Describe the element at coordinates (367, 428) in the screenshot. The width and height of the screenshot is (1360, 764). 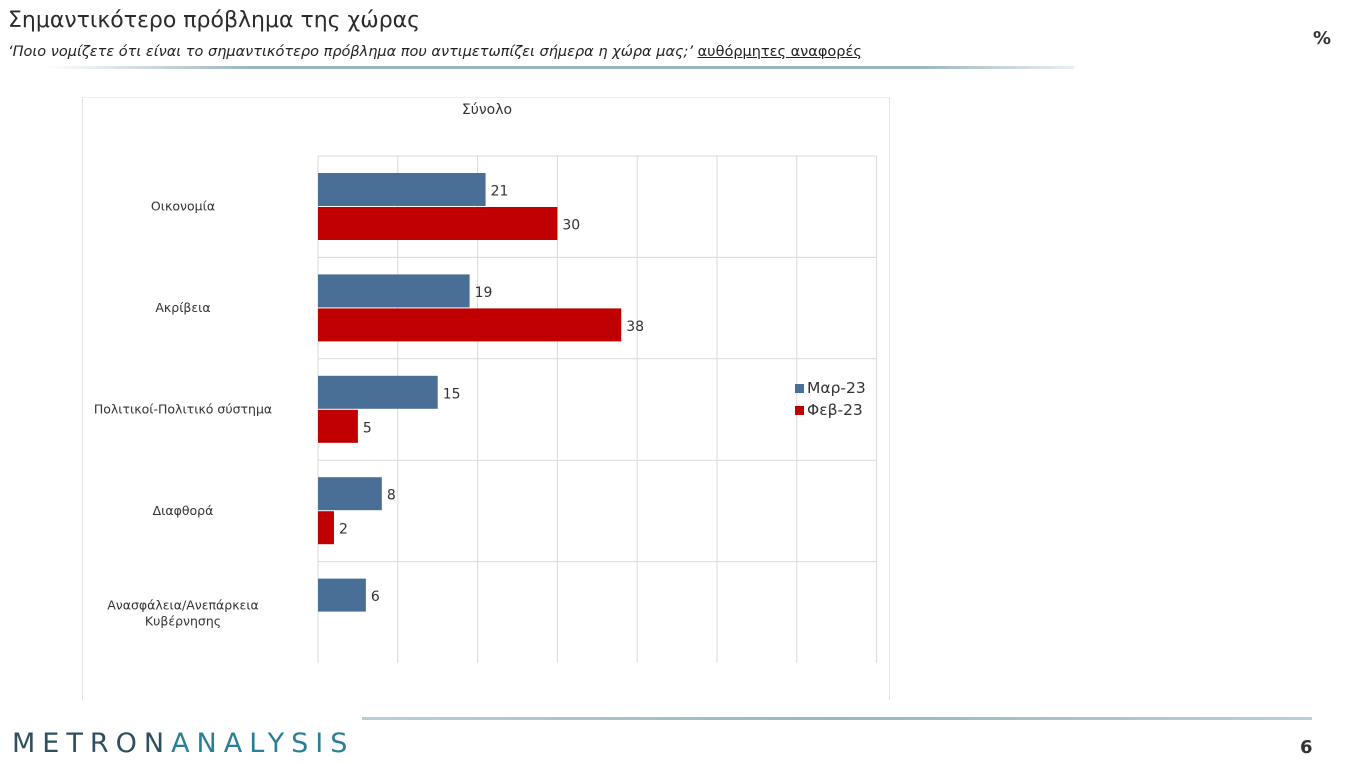
I see `data-label: 5` at that location.